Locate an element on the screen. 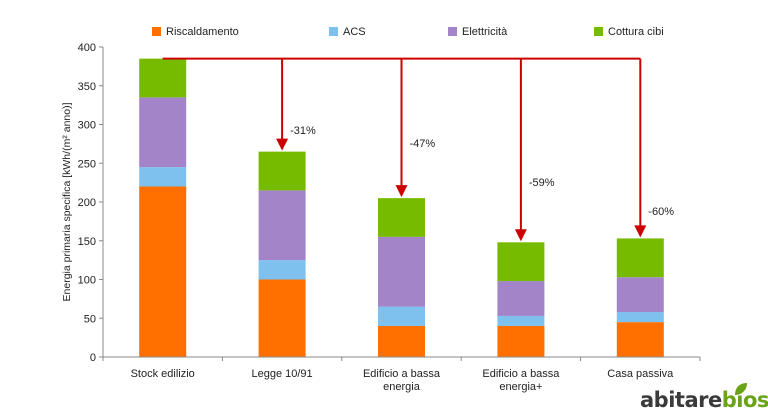 The width and height of the screenshot is (768, 420). y-tick-label: 100 is located at coordinates (87, 281).